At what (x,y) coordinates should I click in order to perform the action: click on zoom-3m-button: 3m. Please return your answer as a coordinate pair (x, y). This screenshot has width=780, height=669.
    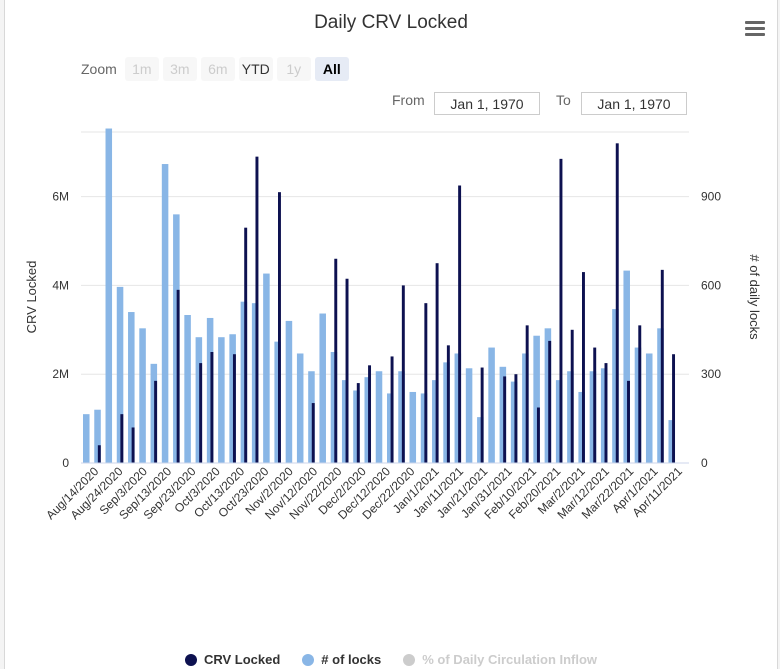
    Looking at the image, I should click on (179, 69).